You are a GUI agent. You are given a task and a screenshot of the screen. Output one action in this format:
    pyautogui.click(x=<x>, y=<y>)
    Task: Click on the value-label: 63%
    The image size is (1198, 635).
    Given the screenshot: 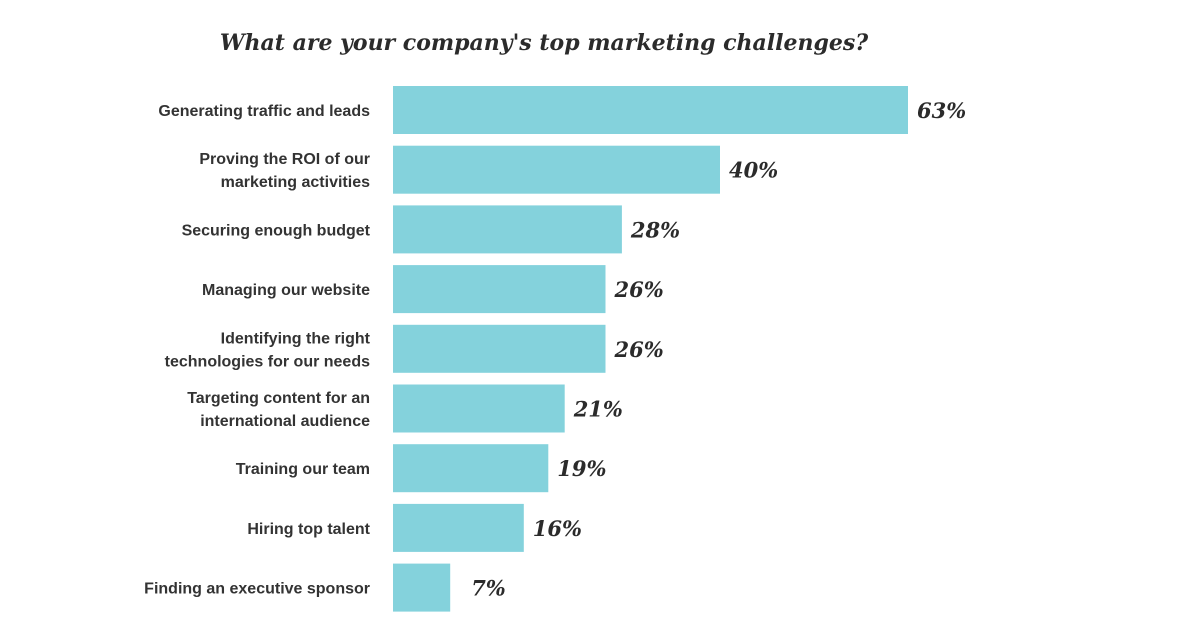 What is the action you would take?
    pyautogui.click(x=941, y=110)
    